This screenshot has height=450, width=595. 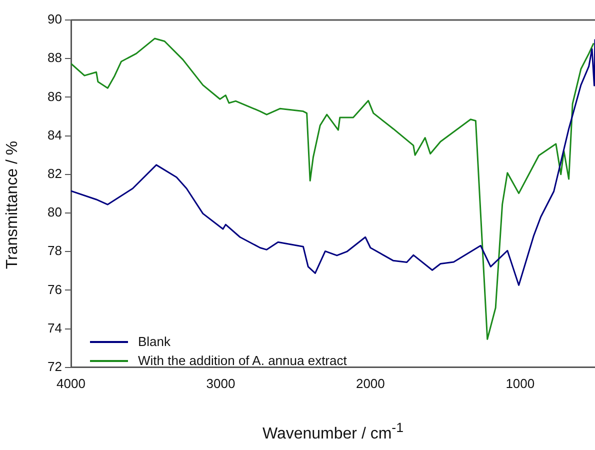 I want to click on y-tick-label: 74, so click(x=55, y=328).